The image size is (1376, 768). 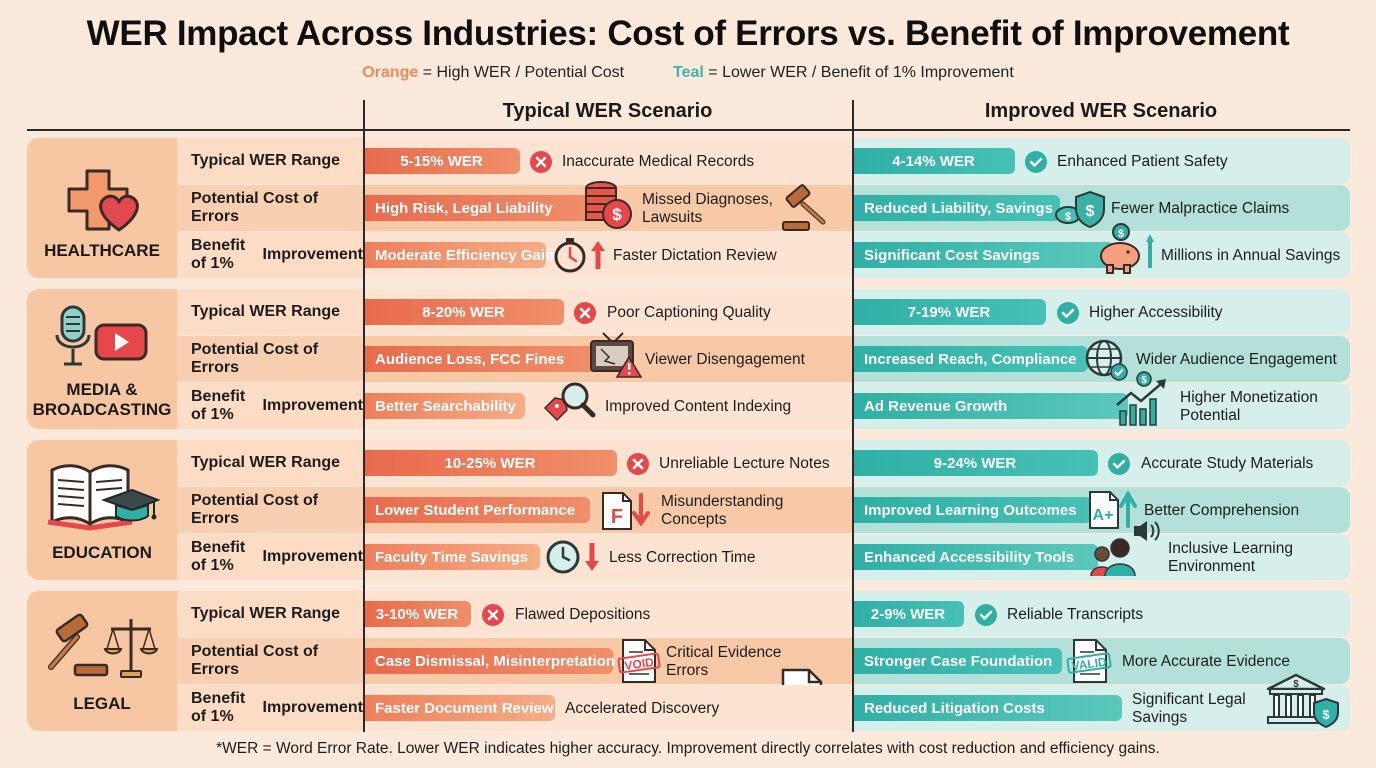 What do you see at coordinates (658, 162) in the screenshot?
I see `typical-note: Inaccurate Medical Records` at bounding box center [658, 162].